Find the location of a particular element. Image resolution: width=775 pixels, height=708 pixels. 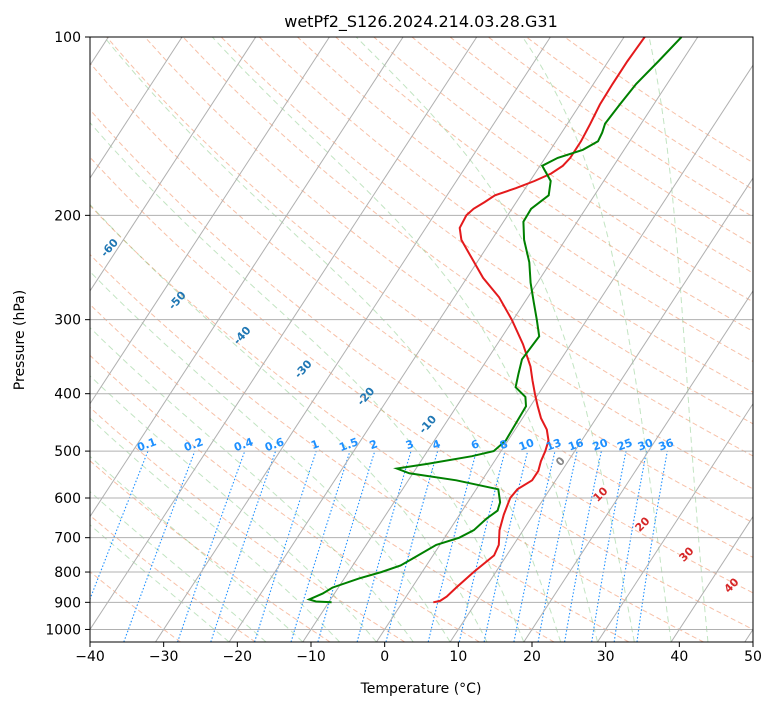

x-tick-label: −10 is located at coordinates (311, 657).